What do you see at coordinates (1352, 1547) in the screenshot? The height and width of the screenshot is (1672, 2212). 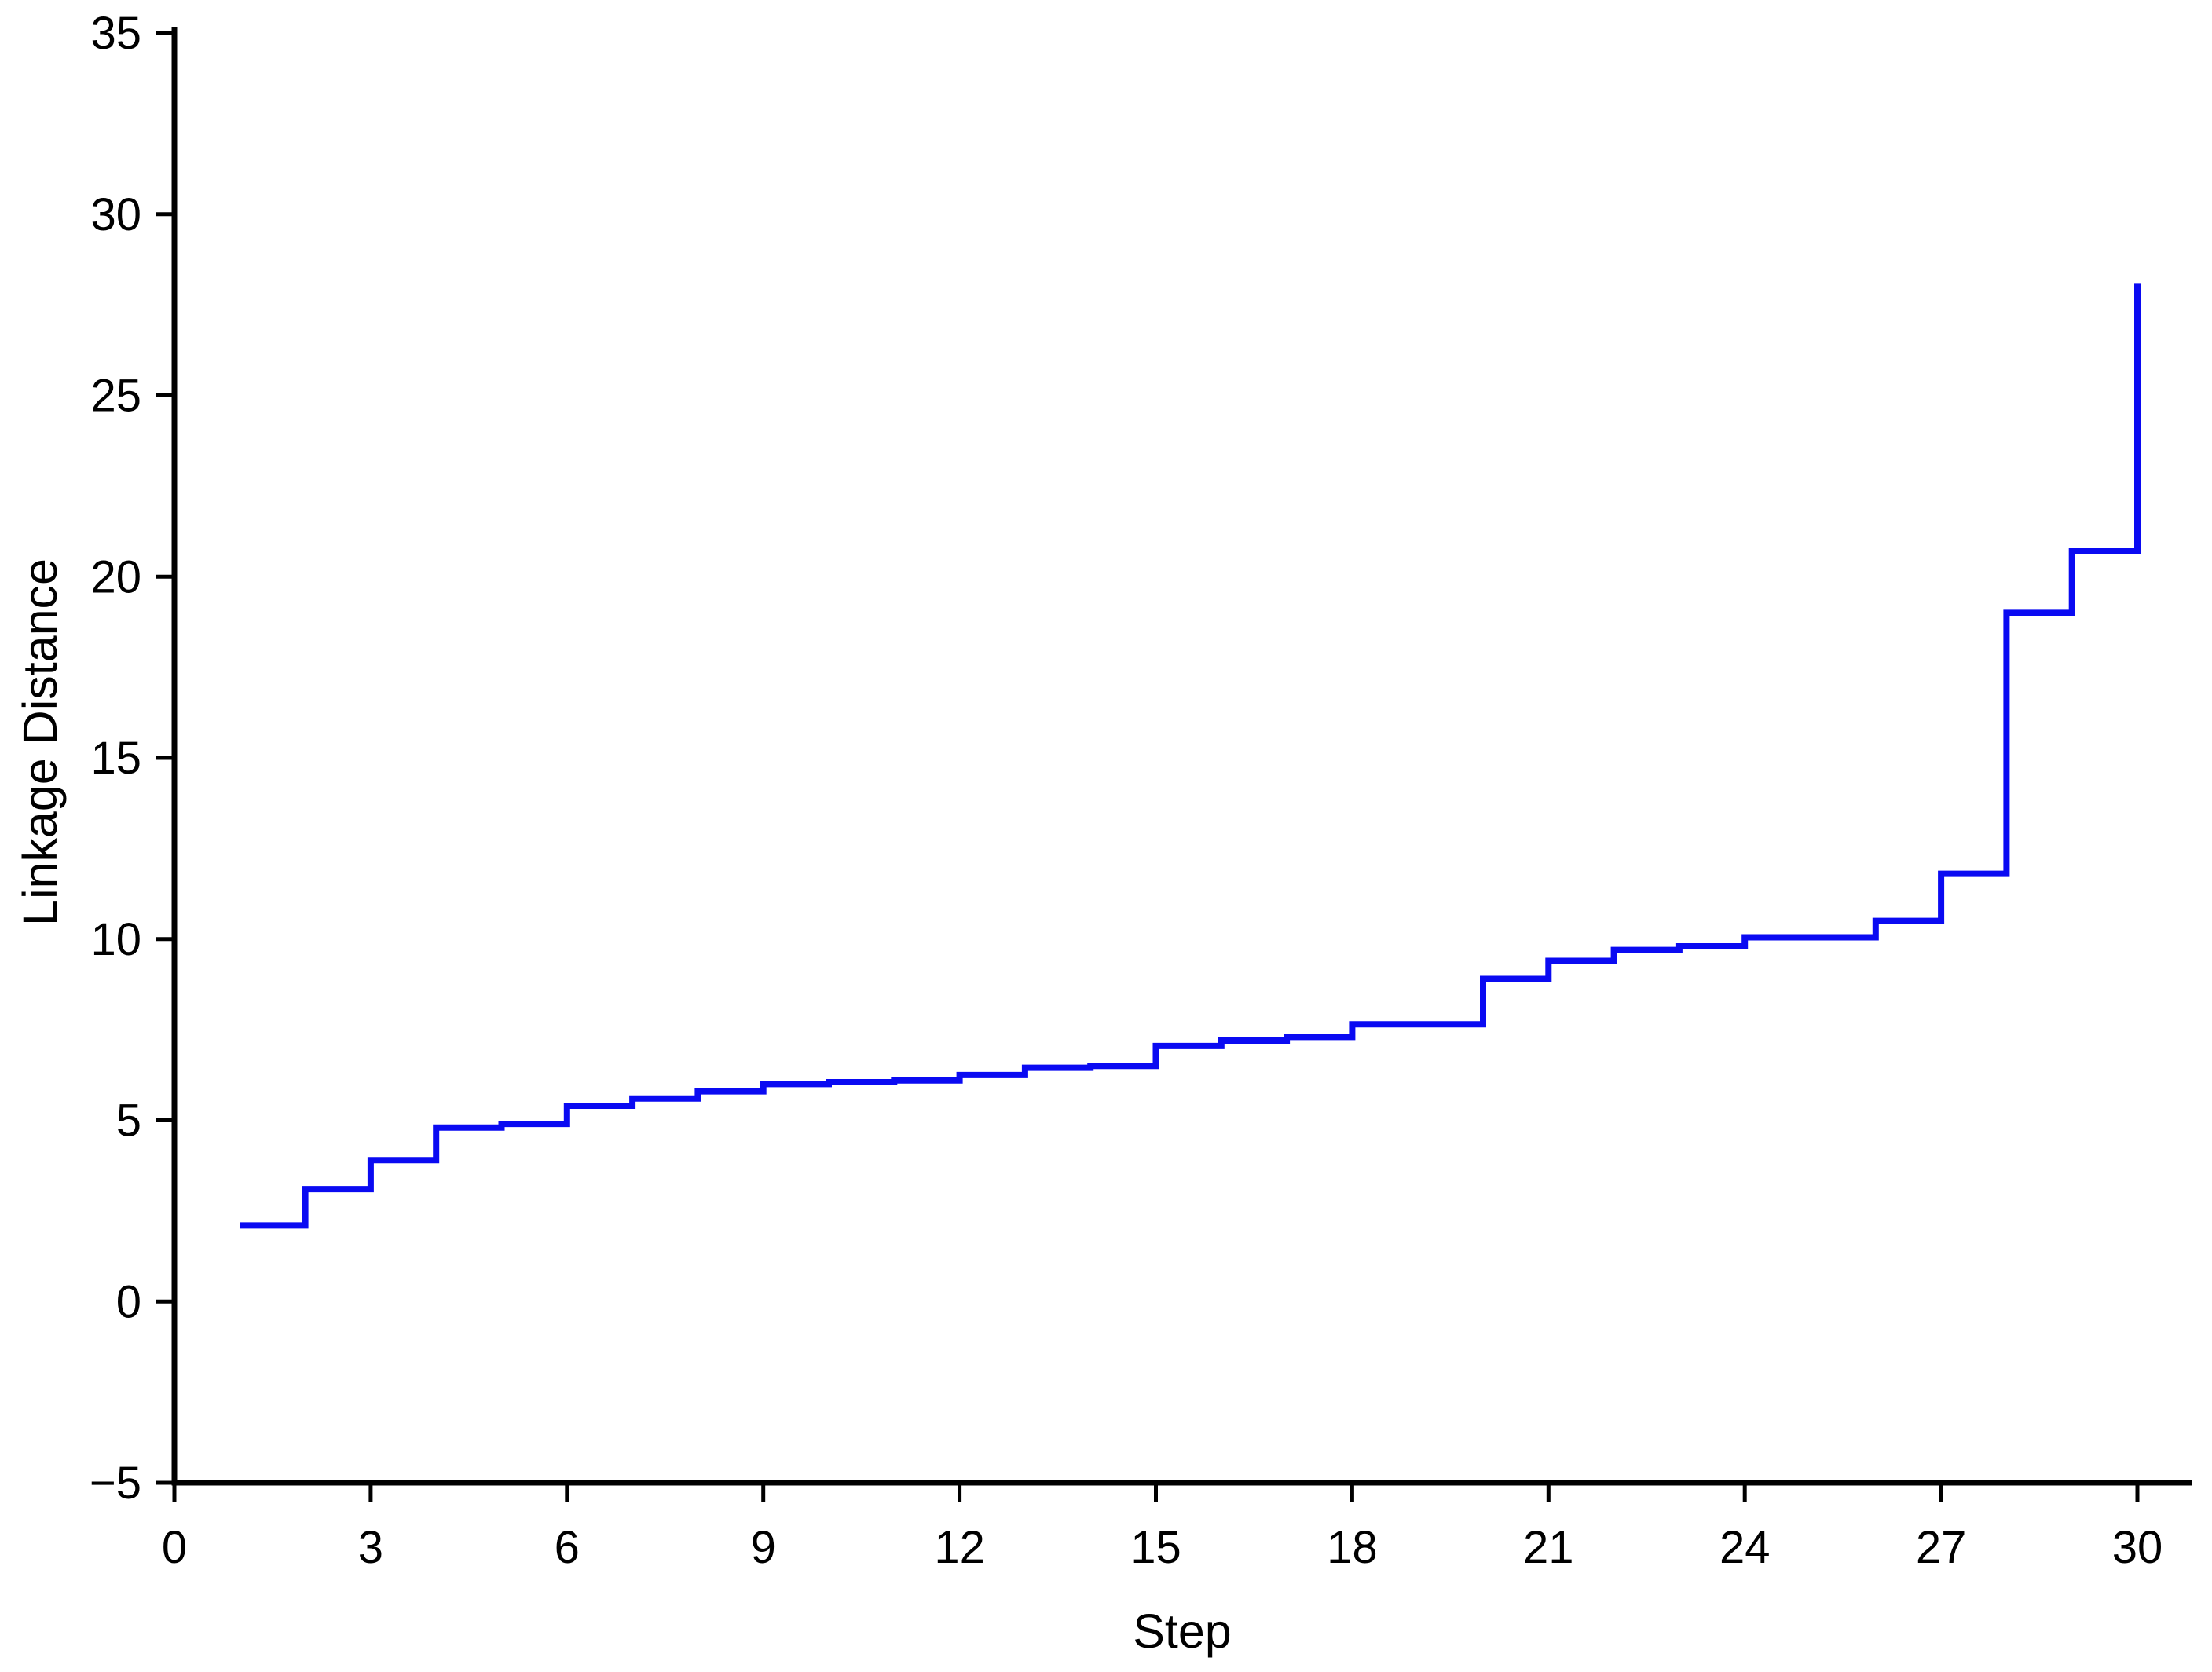 I see `x-tick-label: 18` at bounding box center [1352, 1547].